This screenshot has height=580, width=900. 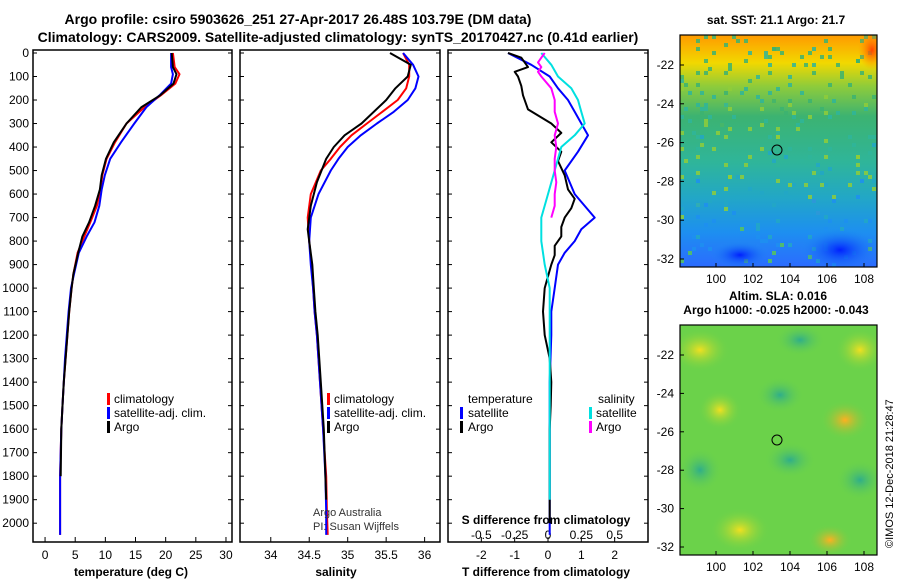 What do you see at coordinates (778, 440) in the screenshot?
I see `sla-map-frame` at bounding box center [778, 440].